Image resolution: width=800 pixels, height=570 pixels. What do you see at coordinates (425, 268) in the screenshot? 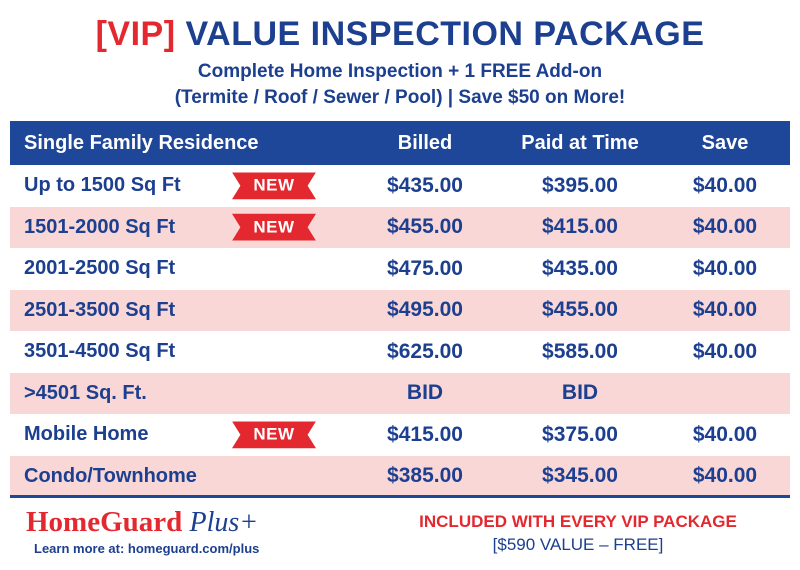
I see `billed-price: $475.00` at bounding box center [425, 268].